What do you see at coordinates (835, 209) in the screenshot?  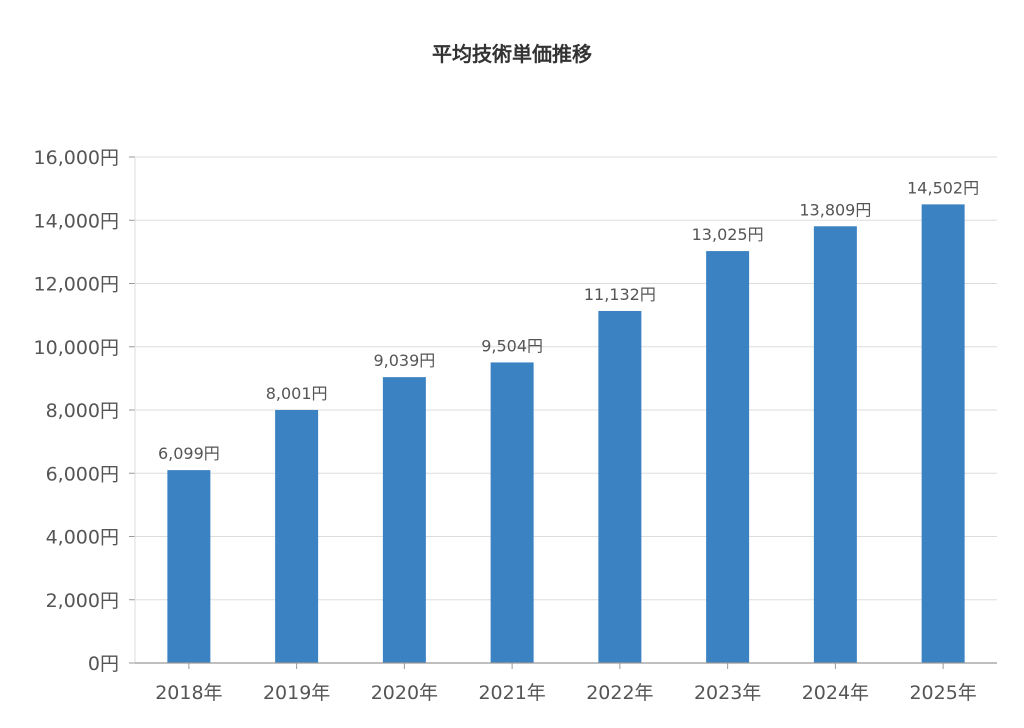 I see `bar-value-label: 13,809円` at bounding box center [835, 209].